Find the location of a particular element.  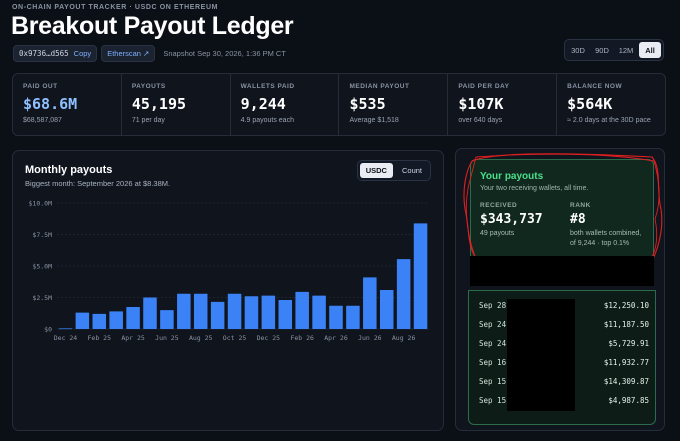

x-tick-label: Dec 25 is located at coordinates (269, 338).